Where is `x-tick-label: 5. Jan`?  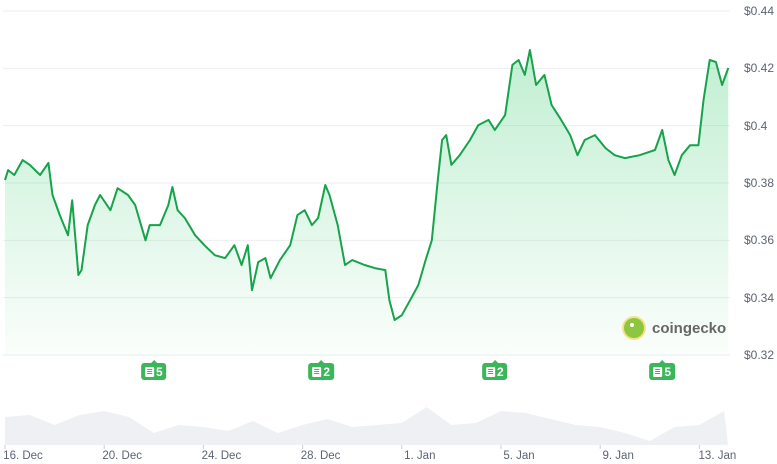 x-tick-label: 5. Jan is located at coordinates (519, 456).